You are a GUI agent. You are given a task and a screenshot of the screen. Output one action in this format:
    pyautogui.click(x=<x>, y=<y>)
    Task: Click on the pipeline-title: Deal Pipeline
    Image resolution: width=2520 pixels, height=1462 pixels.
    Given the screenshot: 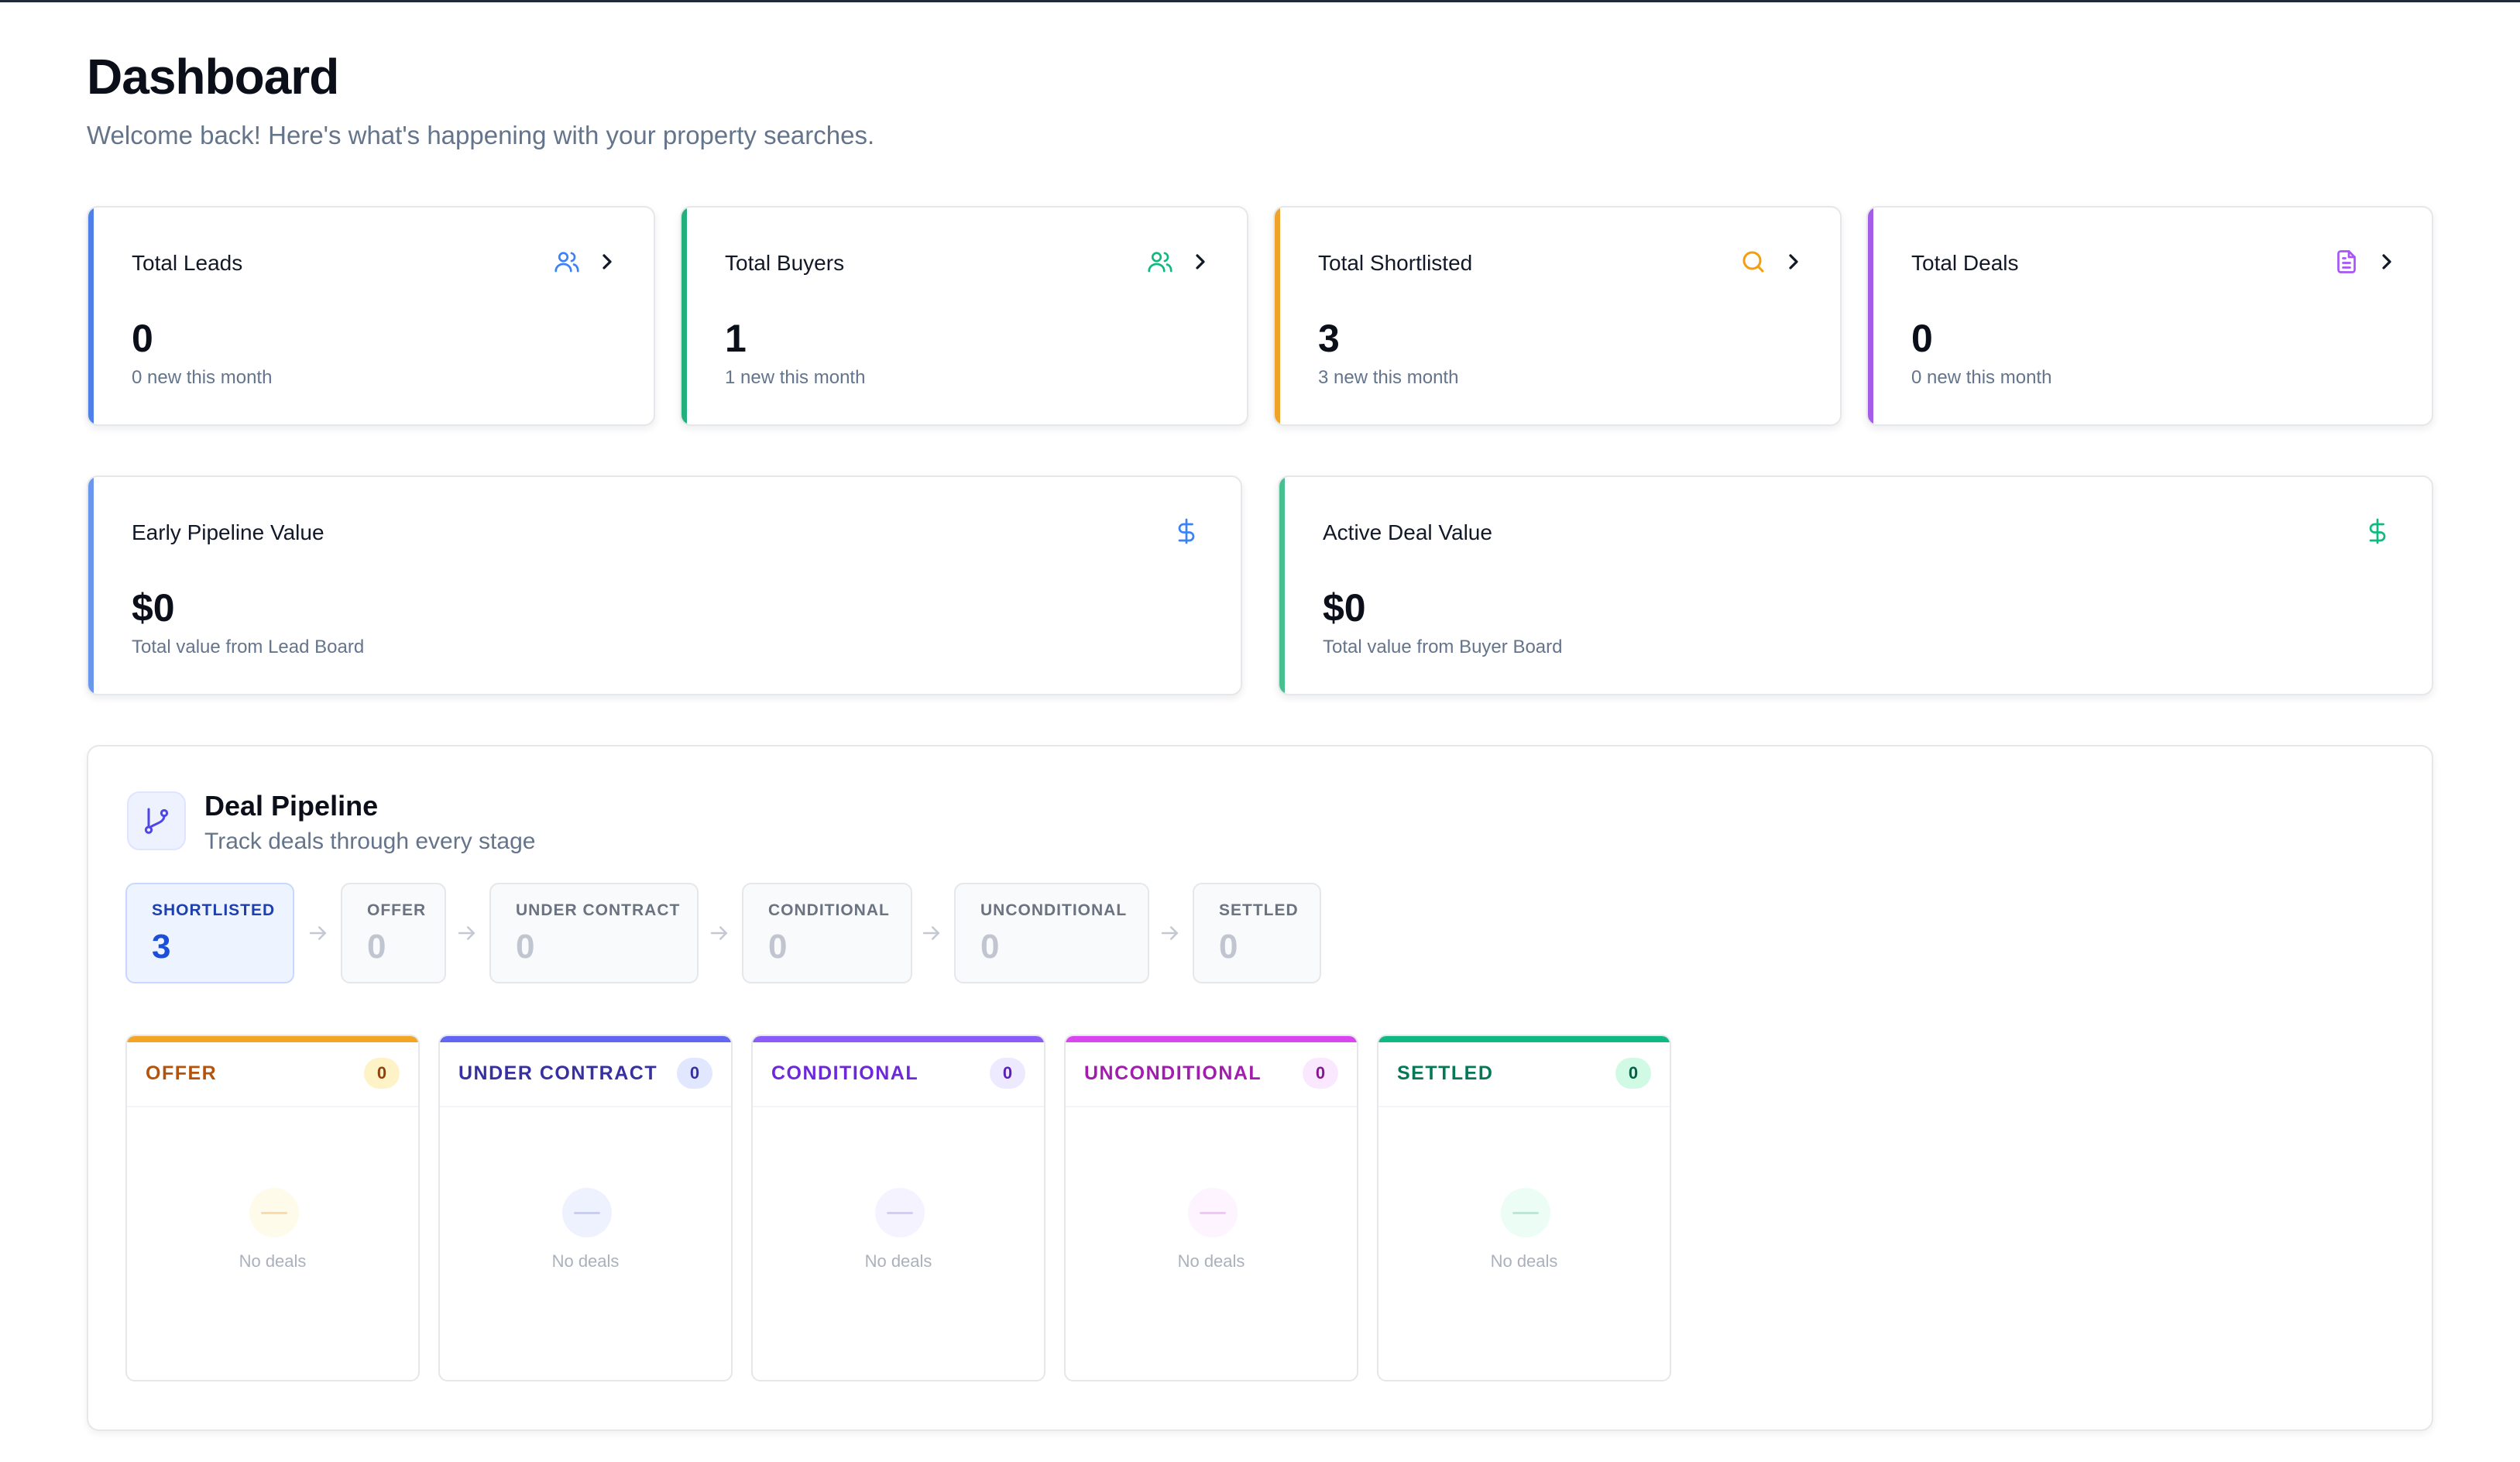 What is the action you would take?
    pyautogui.click(x=291, y=806)
    